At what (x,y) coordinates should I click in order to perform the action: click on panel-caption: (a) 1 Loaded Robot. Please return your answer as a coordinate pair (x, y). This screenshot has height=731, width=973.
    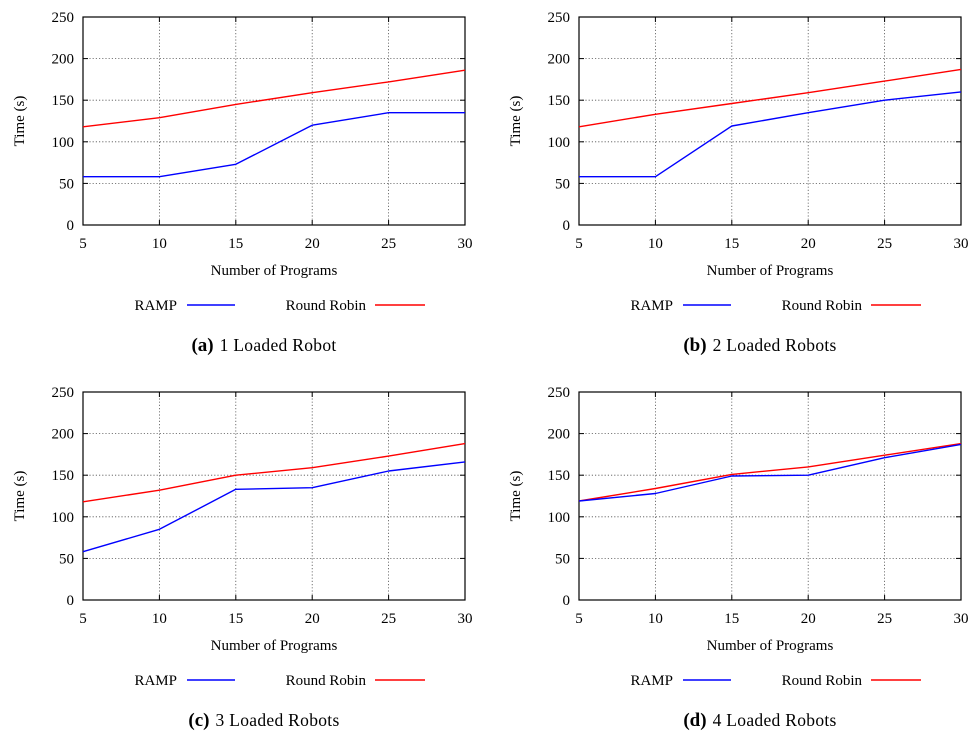
    Looking at the image, I should click on (263, 345).